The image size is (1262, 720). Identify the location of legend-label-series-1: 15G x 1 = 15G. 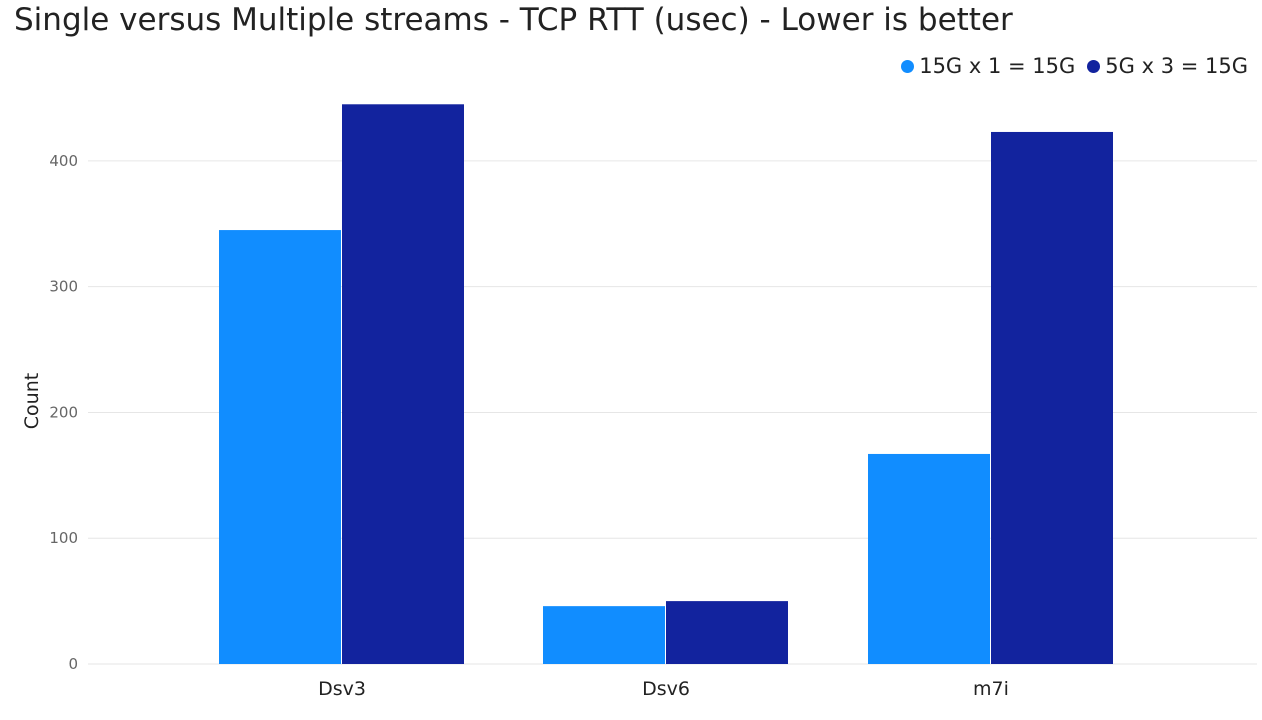
(997, 66).